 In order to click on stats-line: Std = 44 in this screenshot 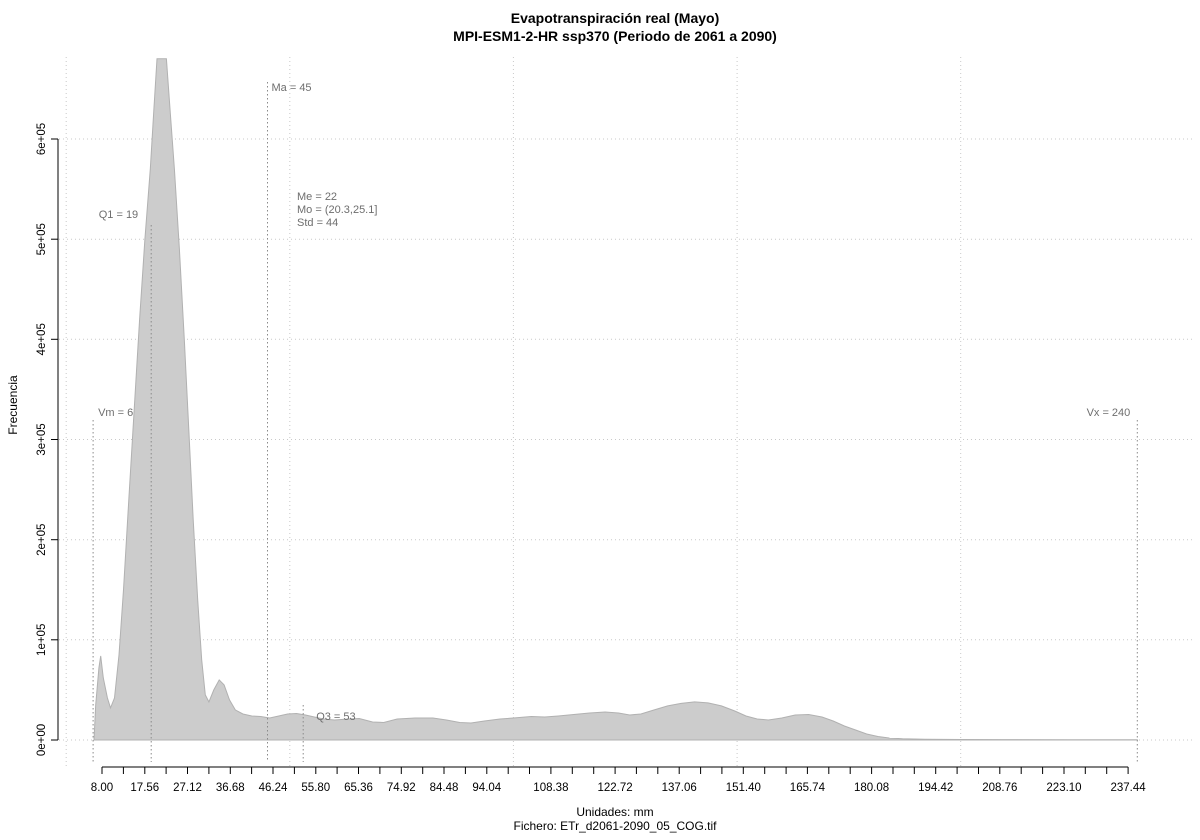, I will do `click(317, 223)`.